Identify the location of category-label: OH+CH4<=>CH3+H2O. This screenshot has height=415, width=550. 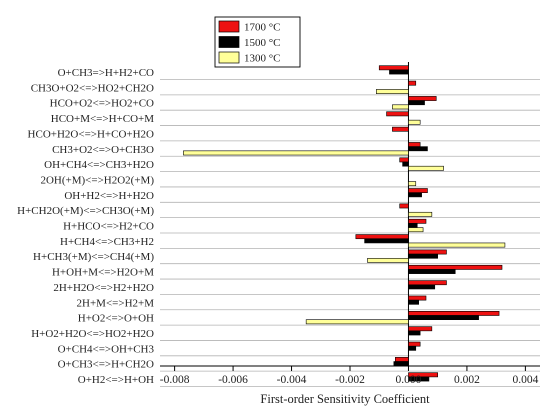
(99, 165).